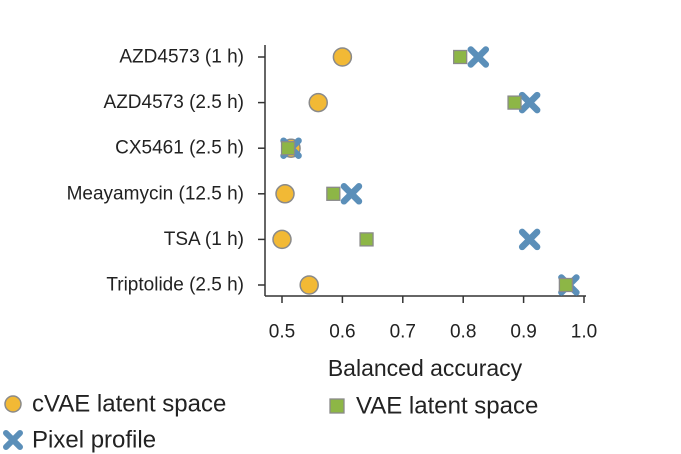 This screenshot has width=681, height=454. Describe the element at coordinates (282, 332) in the screenshot. I see `x-tick-label: 0.5` at that location.